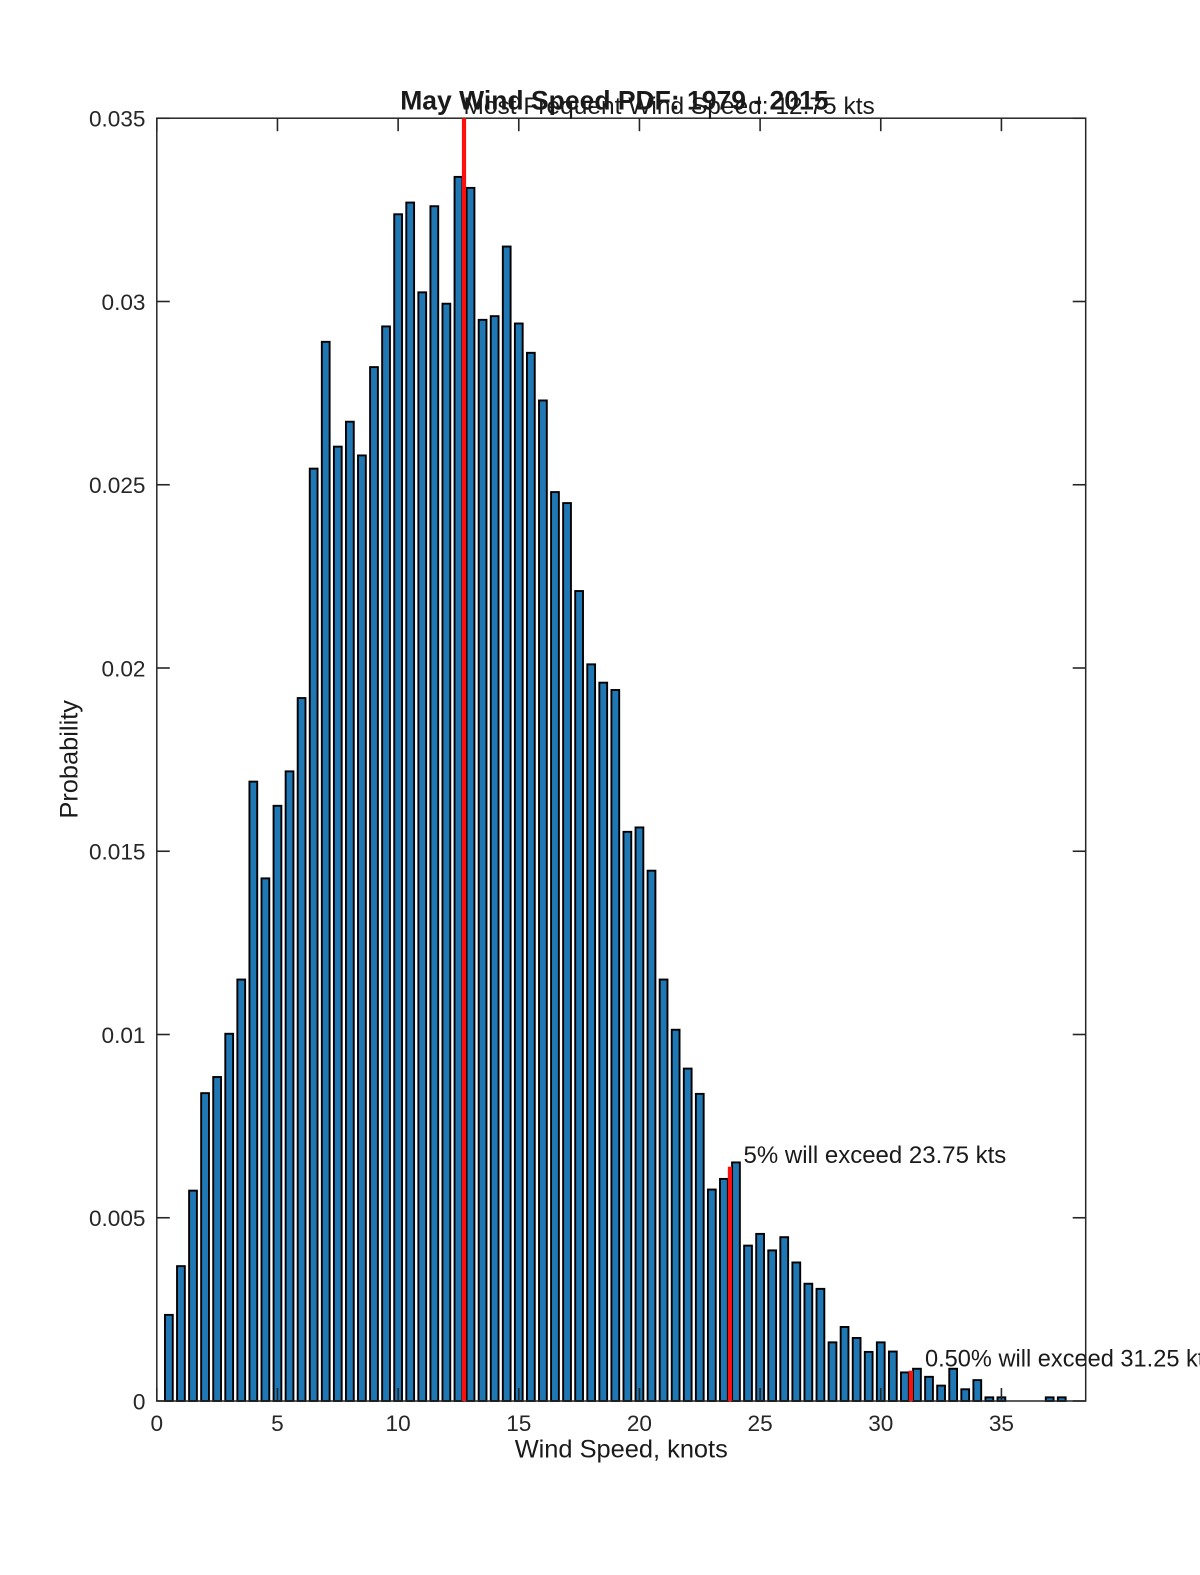 The height and width of the screenshot is (1575, 1200). Describe the element at coordinates (875, 1155) in the screenshot. I see `svg-text: 5% will exceed 23.75 kts` at that location.